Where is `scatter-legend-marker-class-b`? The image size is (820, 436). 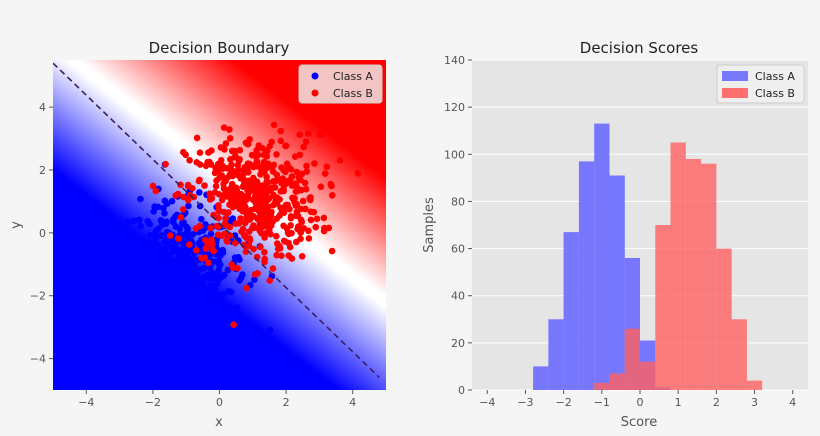
scatter-legend-marker-class-b is located at coordinates (315, 93).